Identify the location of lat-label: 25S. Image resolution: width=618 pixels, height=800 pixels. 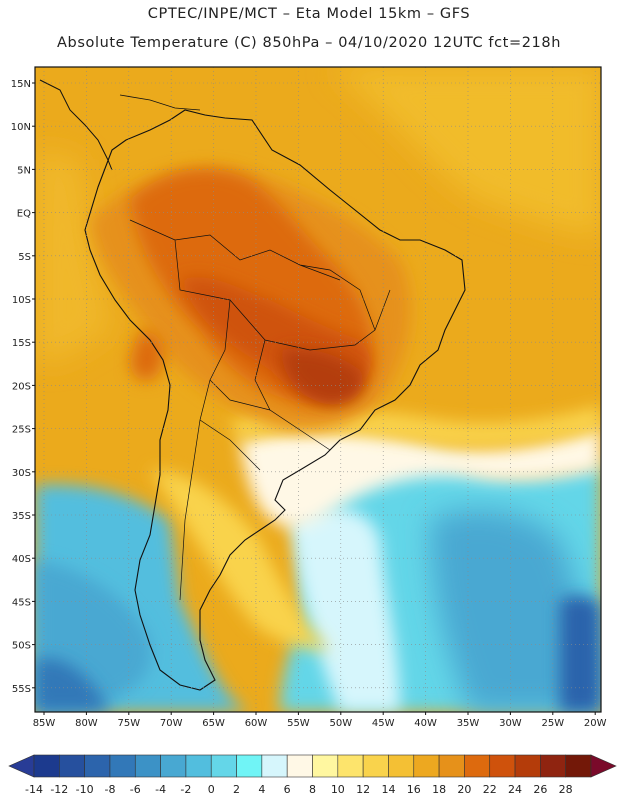
(21, 430).